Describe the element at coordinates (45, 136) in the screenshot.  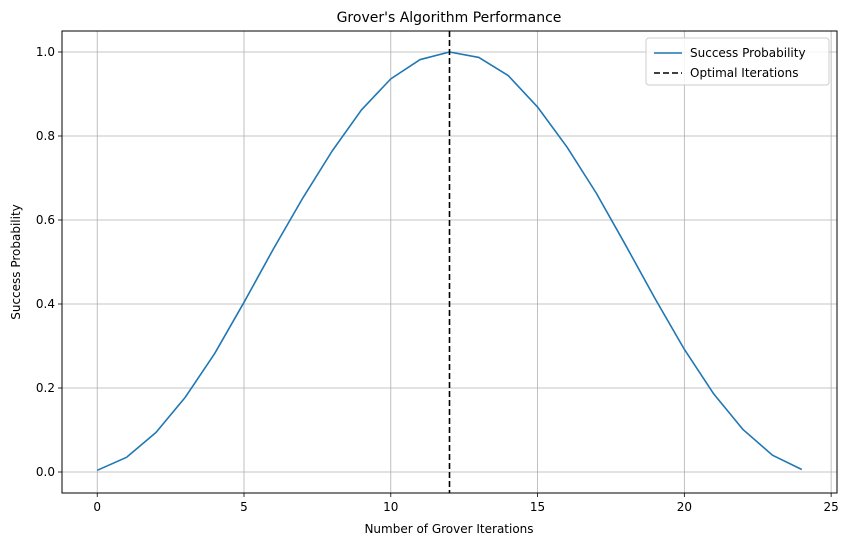
I see `y-tick-label: 0.8` at that location.